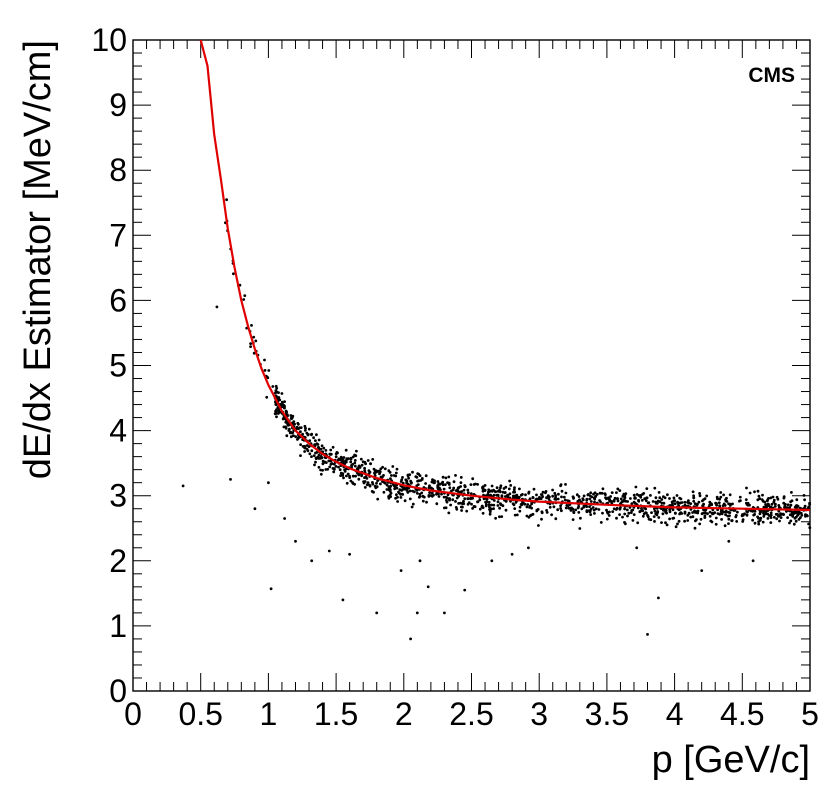 The image size is (830, 797). I want to click on x-tick-label: 3, so click(539, 714).